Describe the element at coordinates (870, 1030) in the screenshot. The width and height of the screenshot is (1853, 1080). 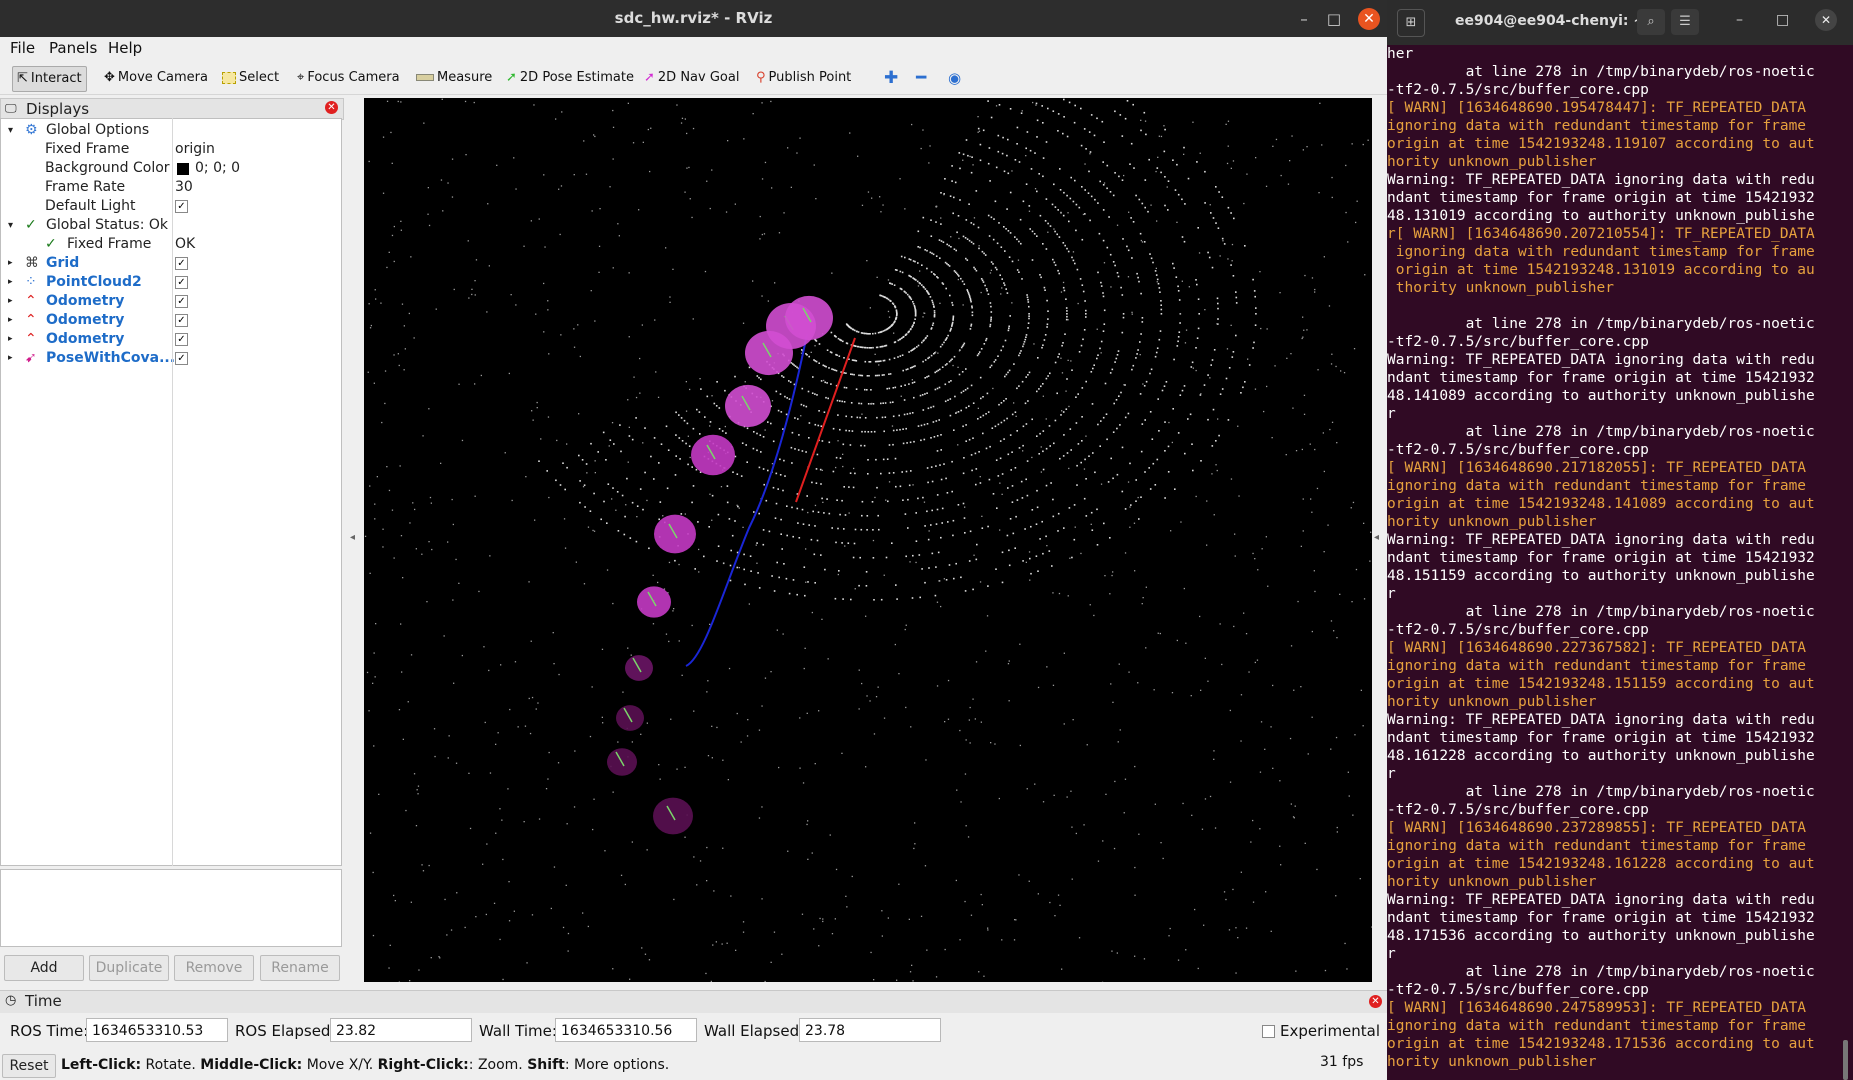
I see `wall-elapsed-field: 23.78` at that location.